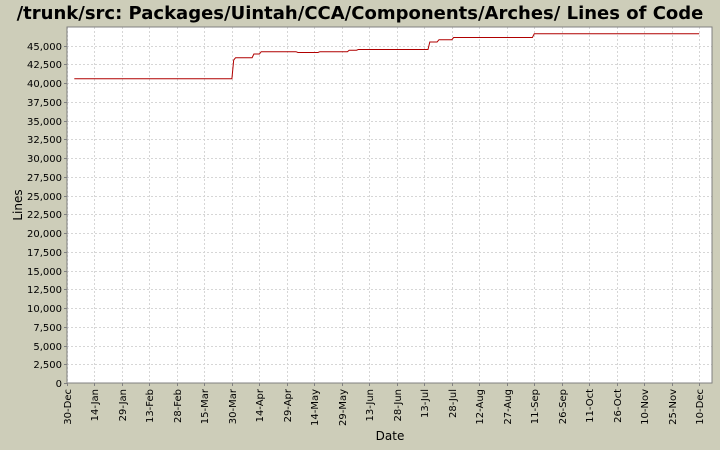  Describe the element at coordinates (44, 47) in the screenshot. I see `y-tick-label: 45,000` at that location.